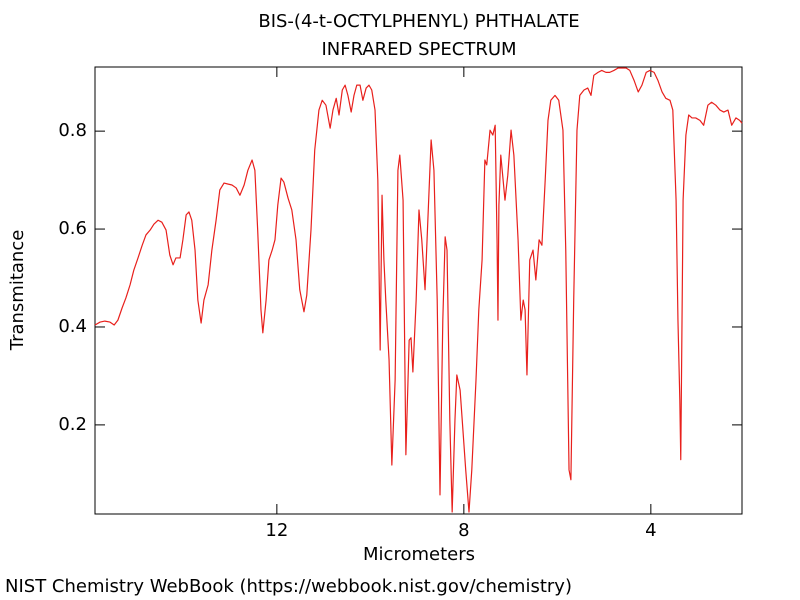 The width and height of the screenshot is (800, 600). What do you see at coordinates (418, 49) in the screenshot?
I see `chart-subtitle: INFRARED SPECTRUM` at bounding box center [418, 49].